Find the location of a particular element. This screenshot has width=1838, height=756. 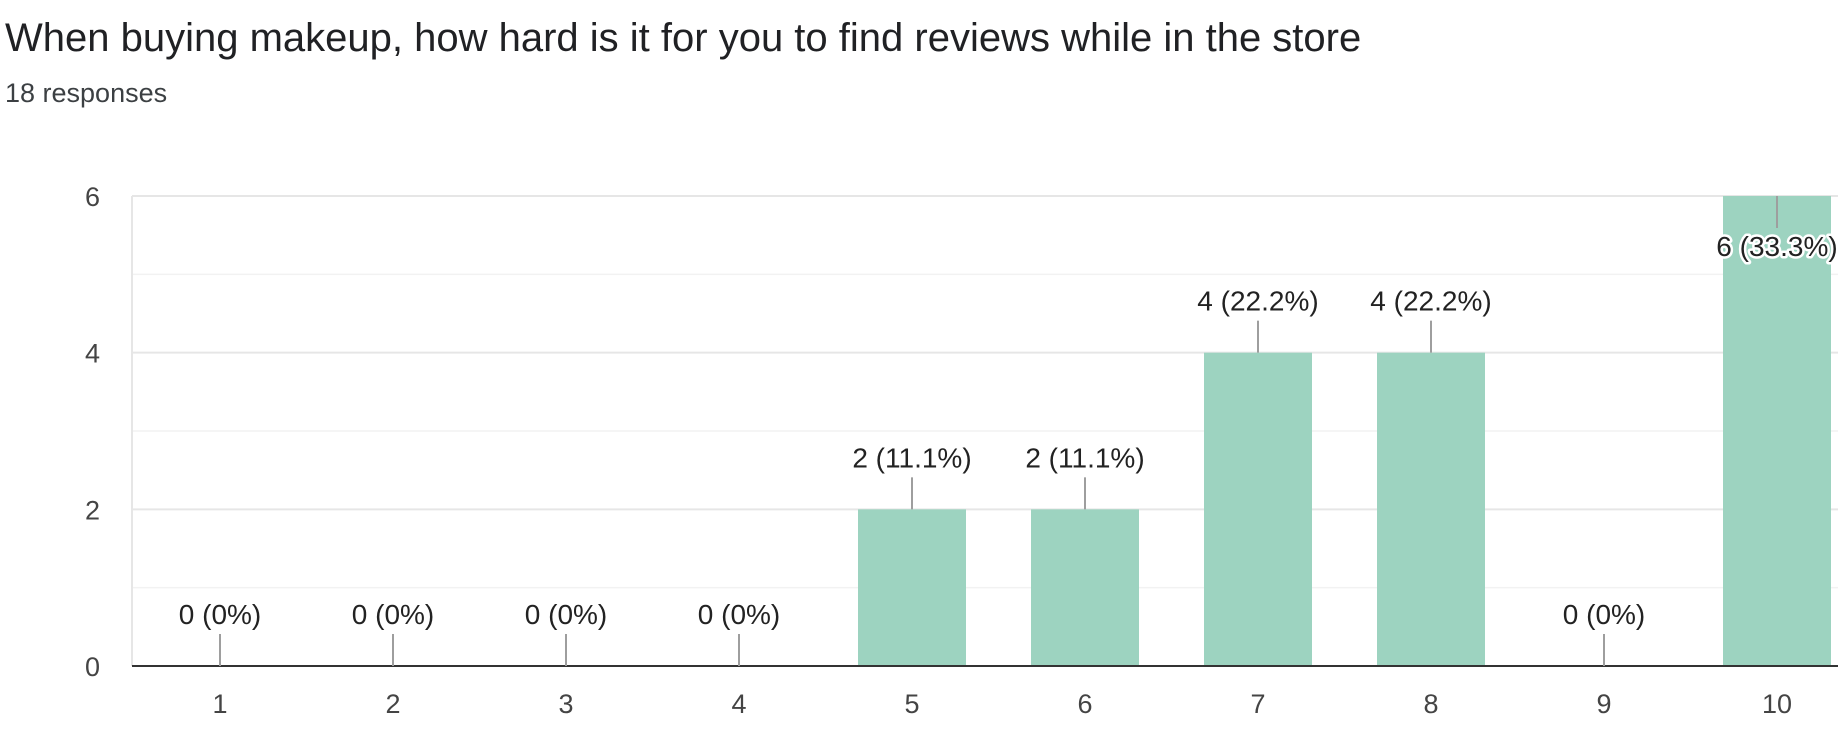

x-tick-label: 7 is located at coordinates (1257, 704).